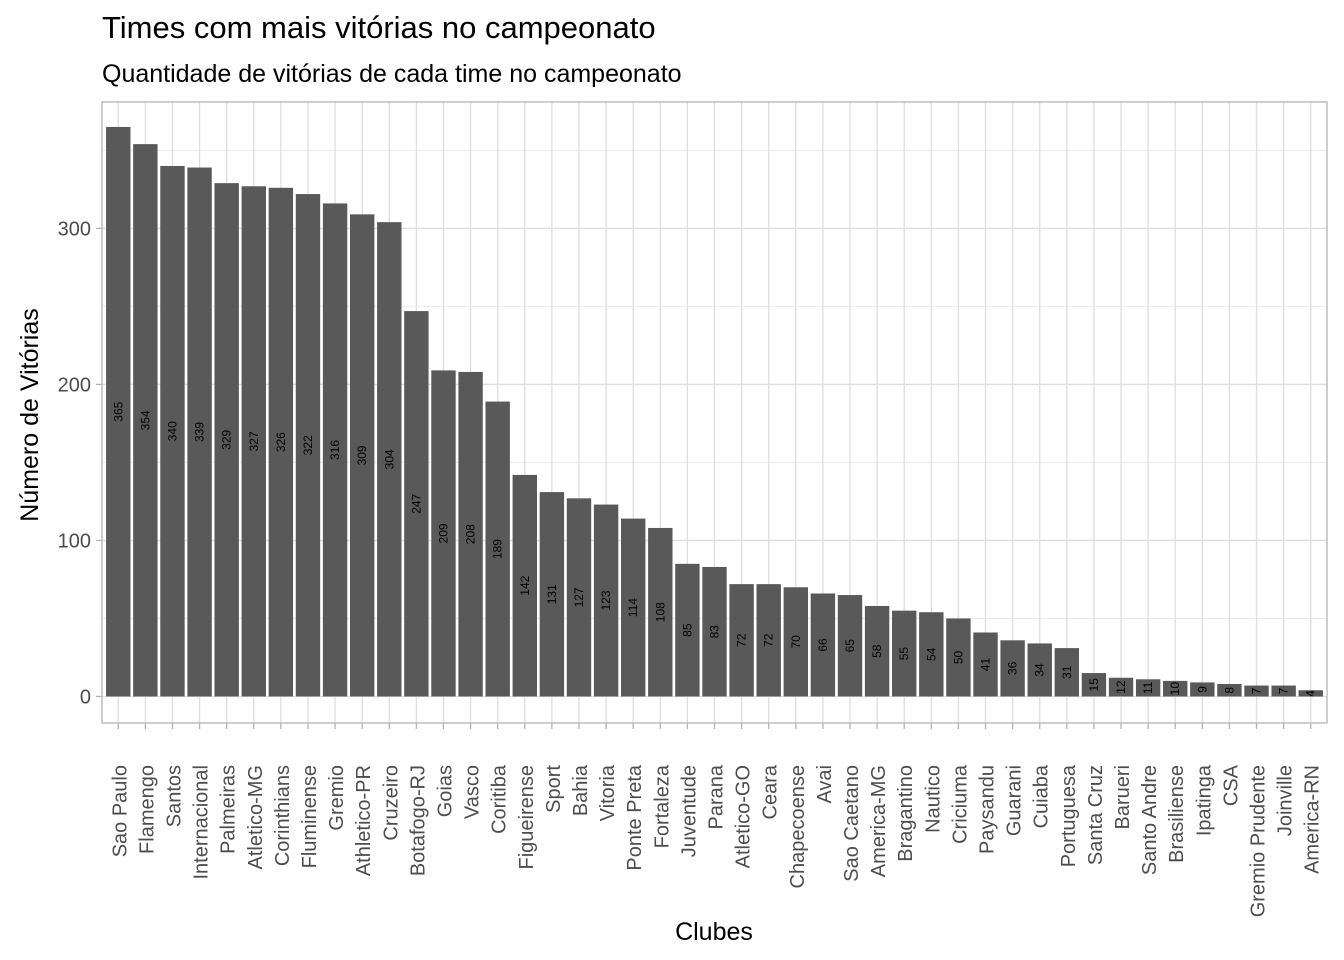  I want to click on x-tick-label: Ipatinga, so click(1204, 800).